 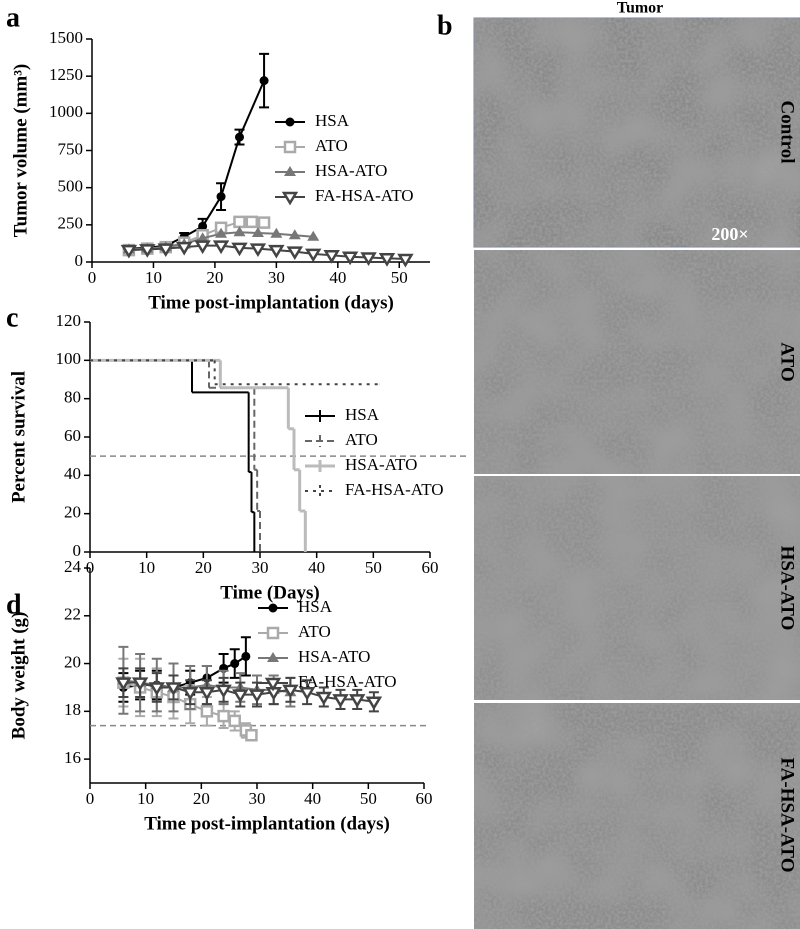 What do you see at coordinates (69, 320) in the screenshot?
I see `y-tick-label: 120` at bounding box center [69, 320].